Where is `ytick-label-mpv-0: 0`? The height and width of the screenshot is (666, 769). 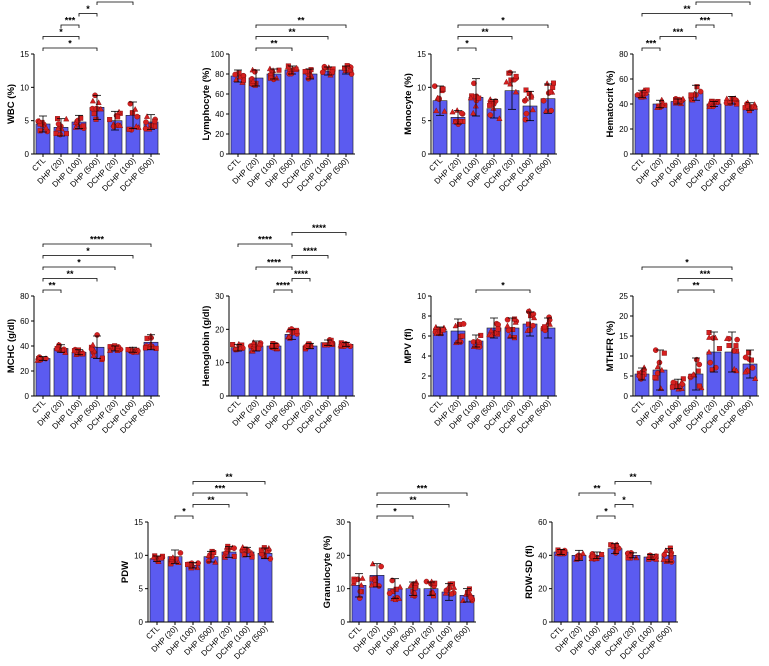 ytick-label-mpv-0: 0 is located at coordinates (424, 396).